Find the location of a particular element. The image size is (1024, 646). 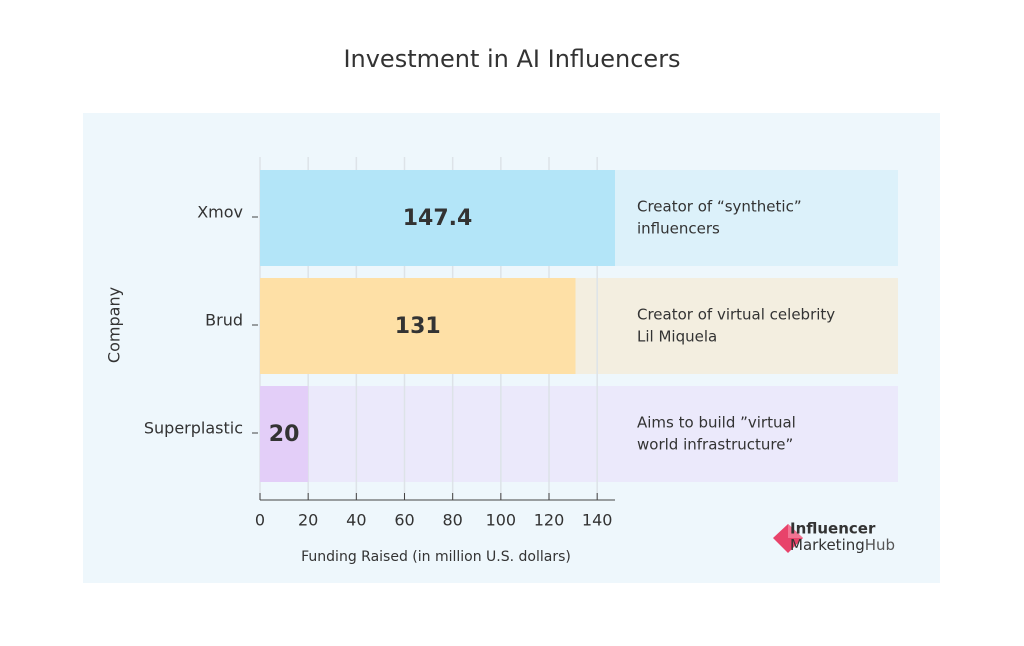

x-tick-label: 60 is located at coordinates (404, 520).